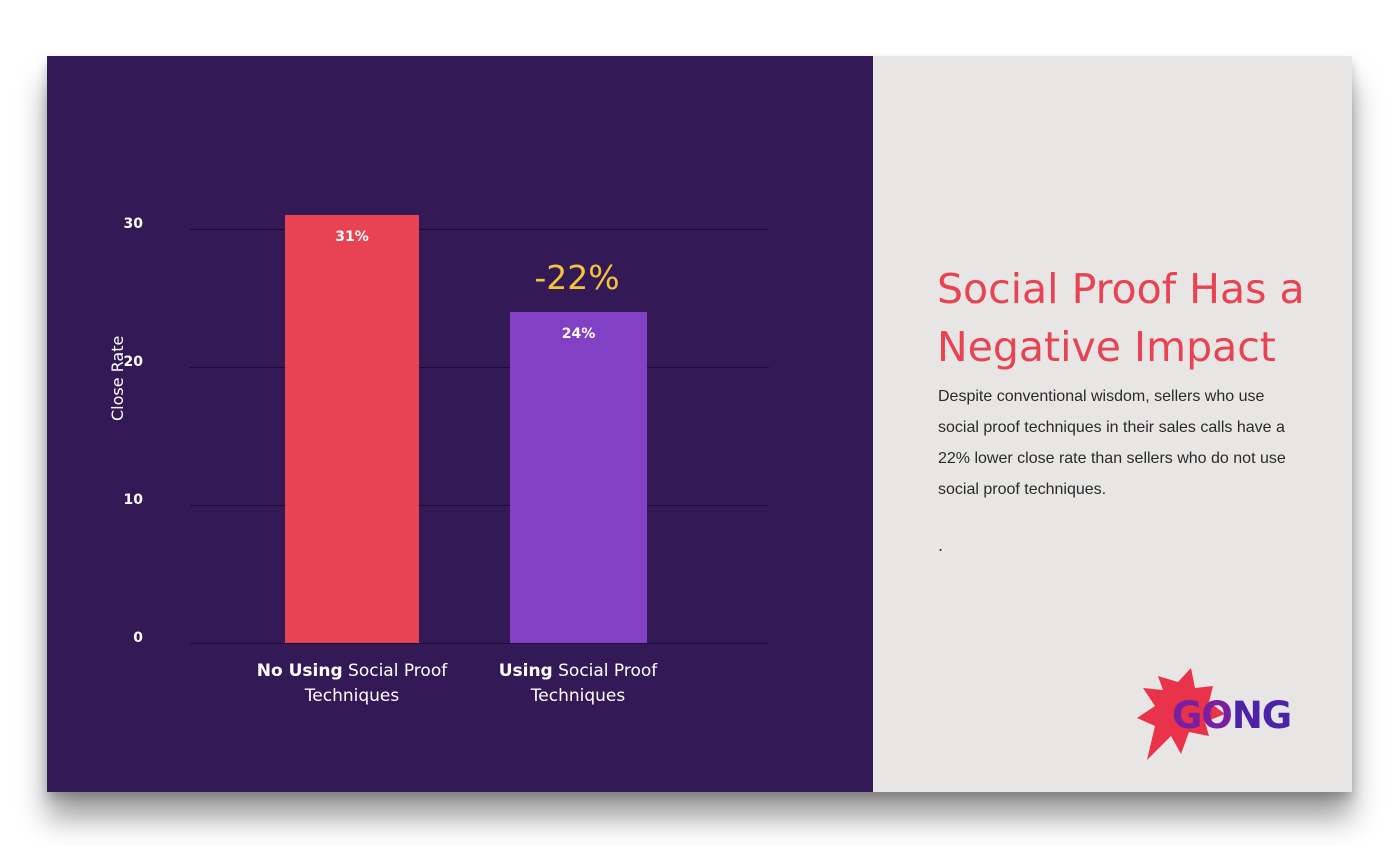  I want to click on burst-icon, so click(1181, 714).